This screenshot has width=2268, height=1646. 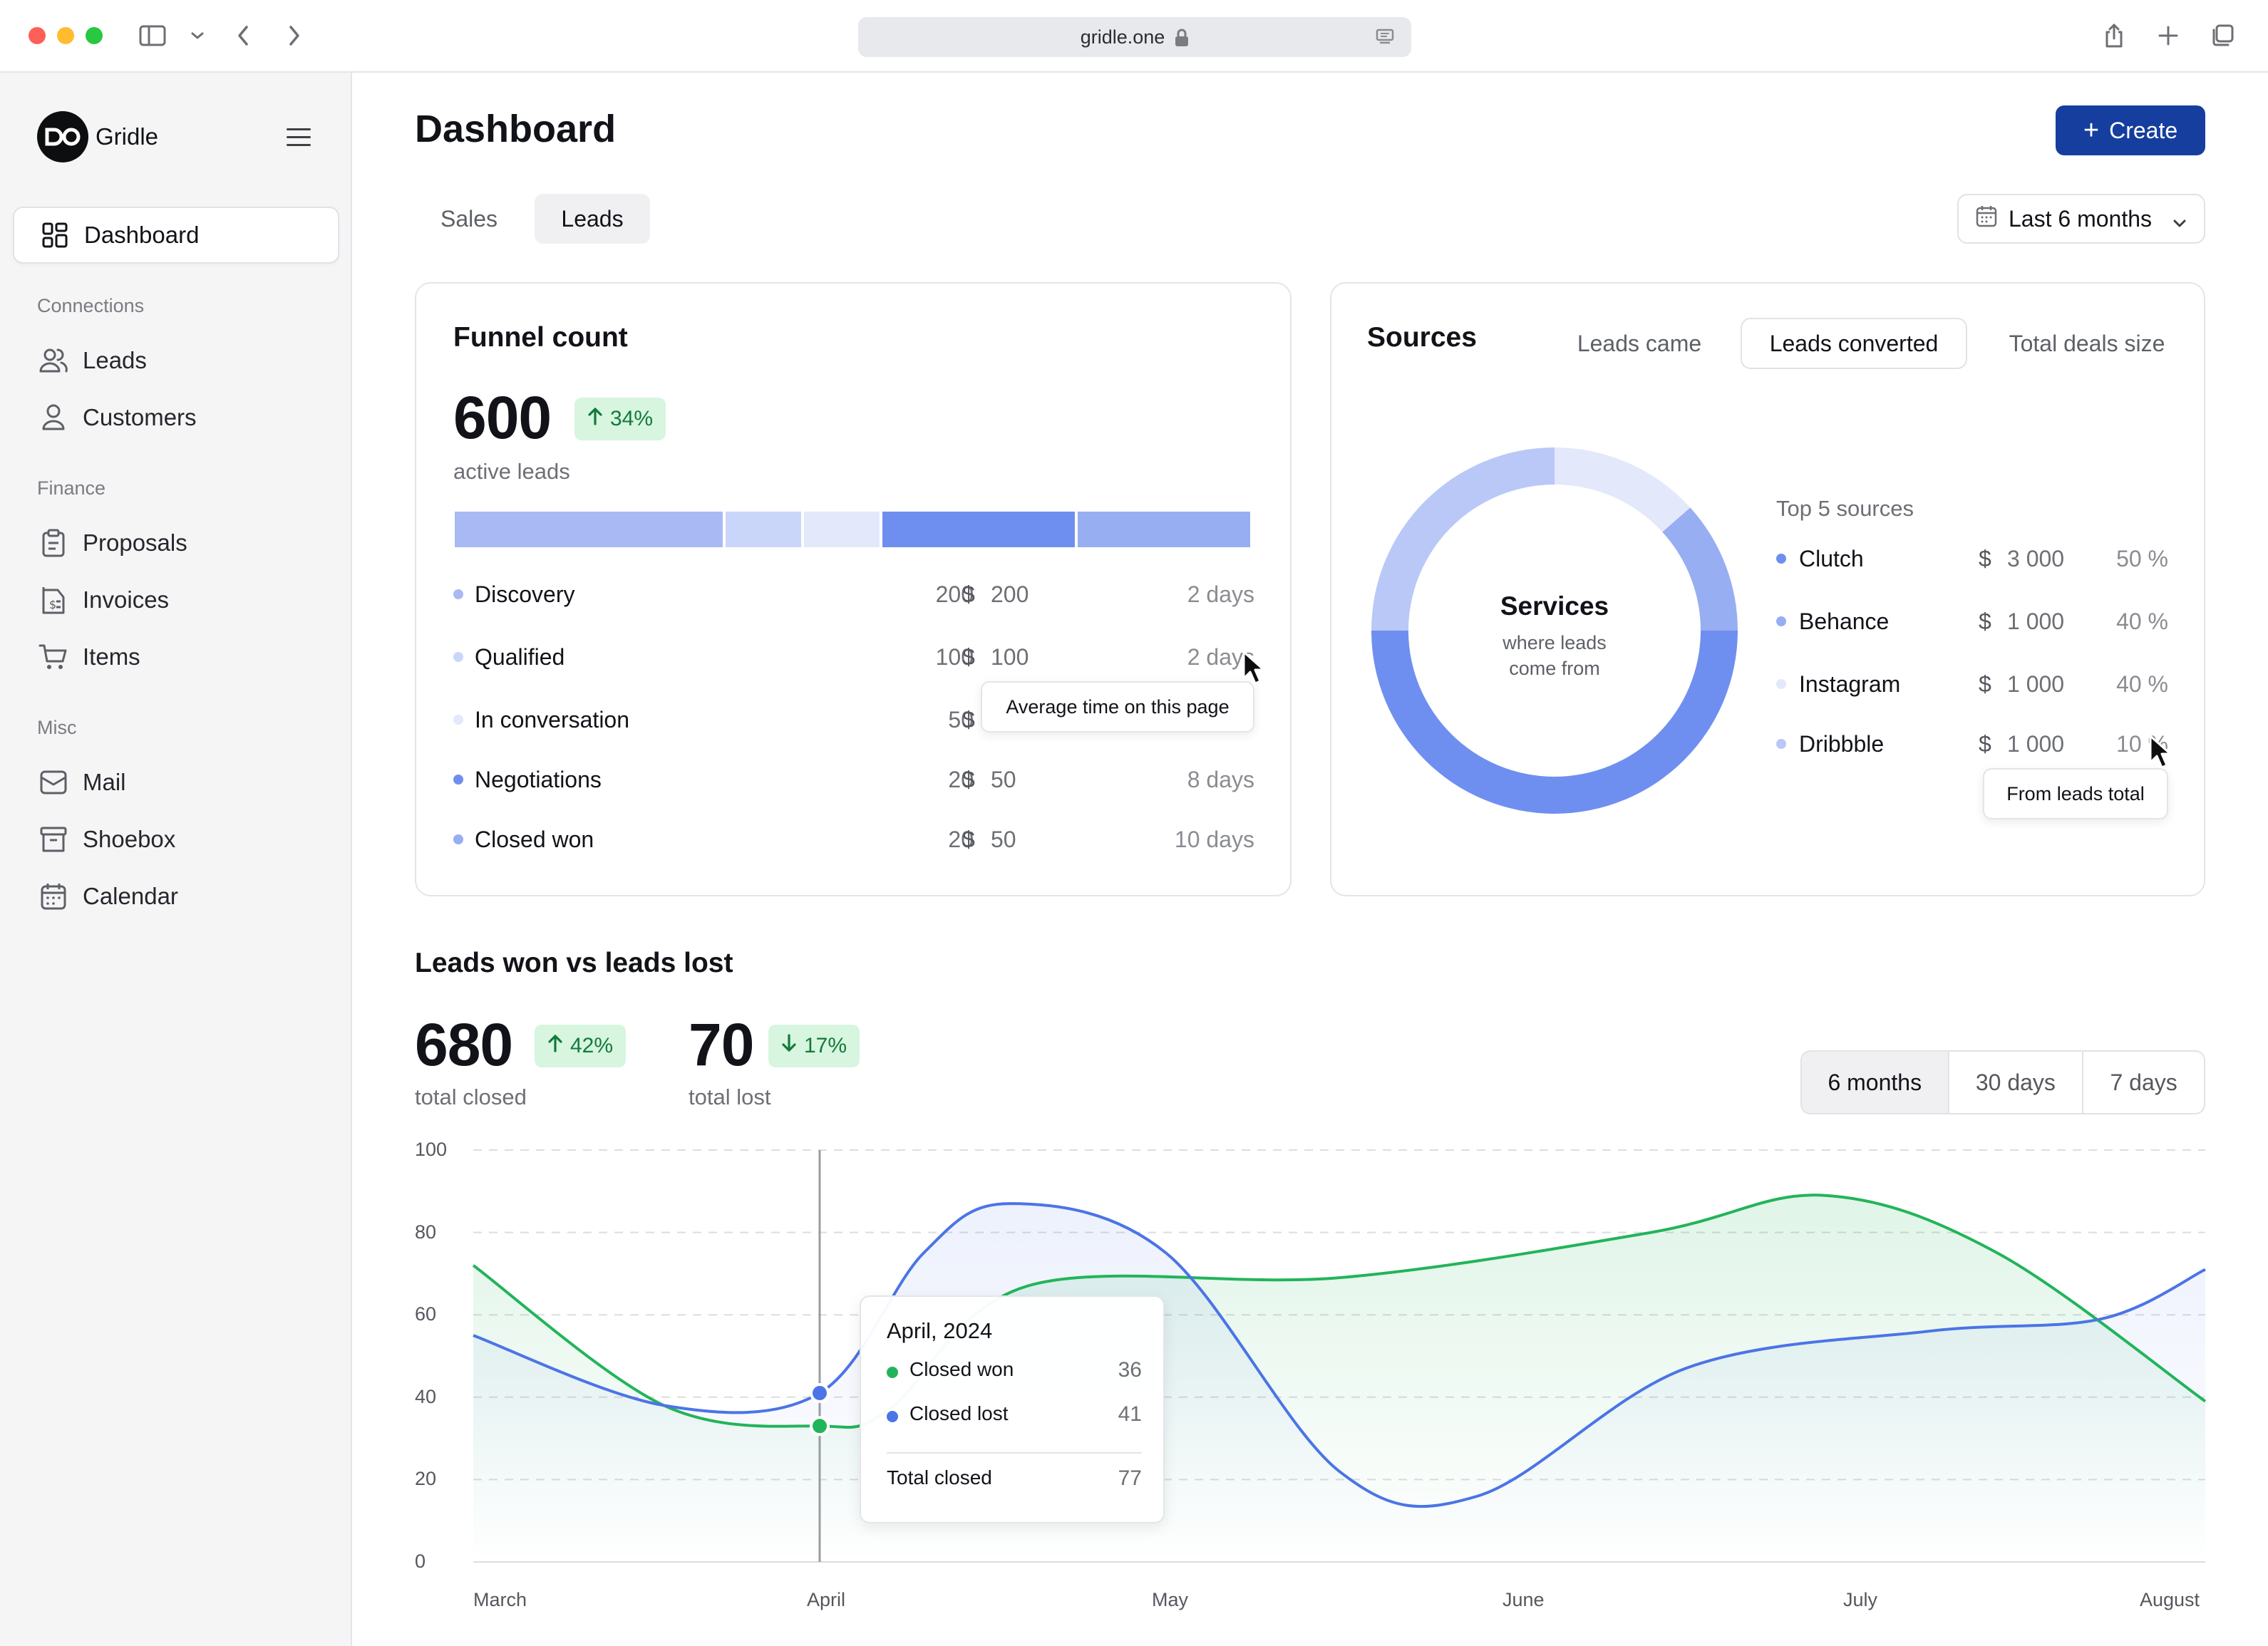 I want to click on sidebar-item-label: Leads, so click(x=115, y=360).